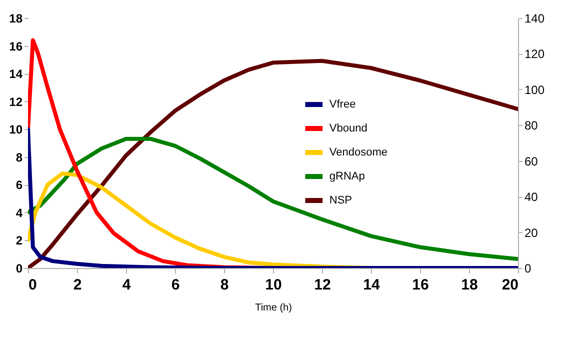 This screenshot has width=583, height=337. I want to click on x-axis-title: Time (h), so click(273, 308).